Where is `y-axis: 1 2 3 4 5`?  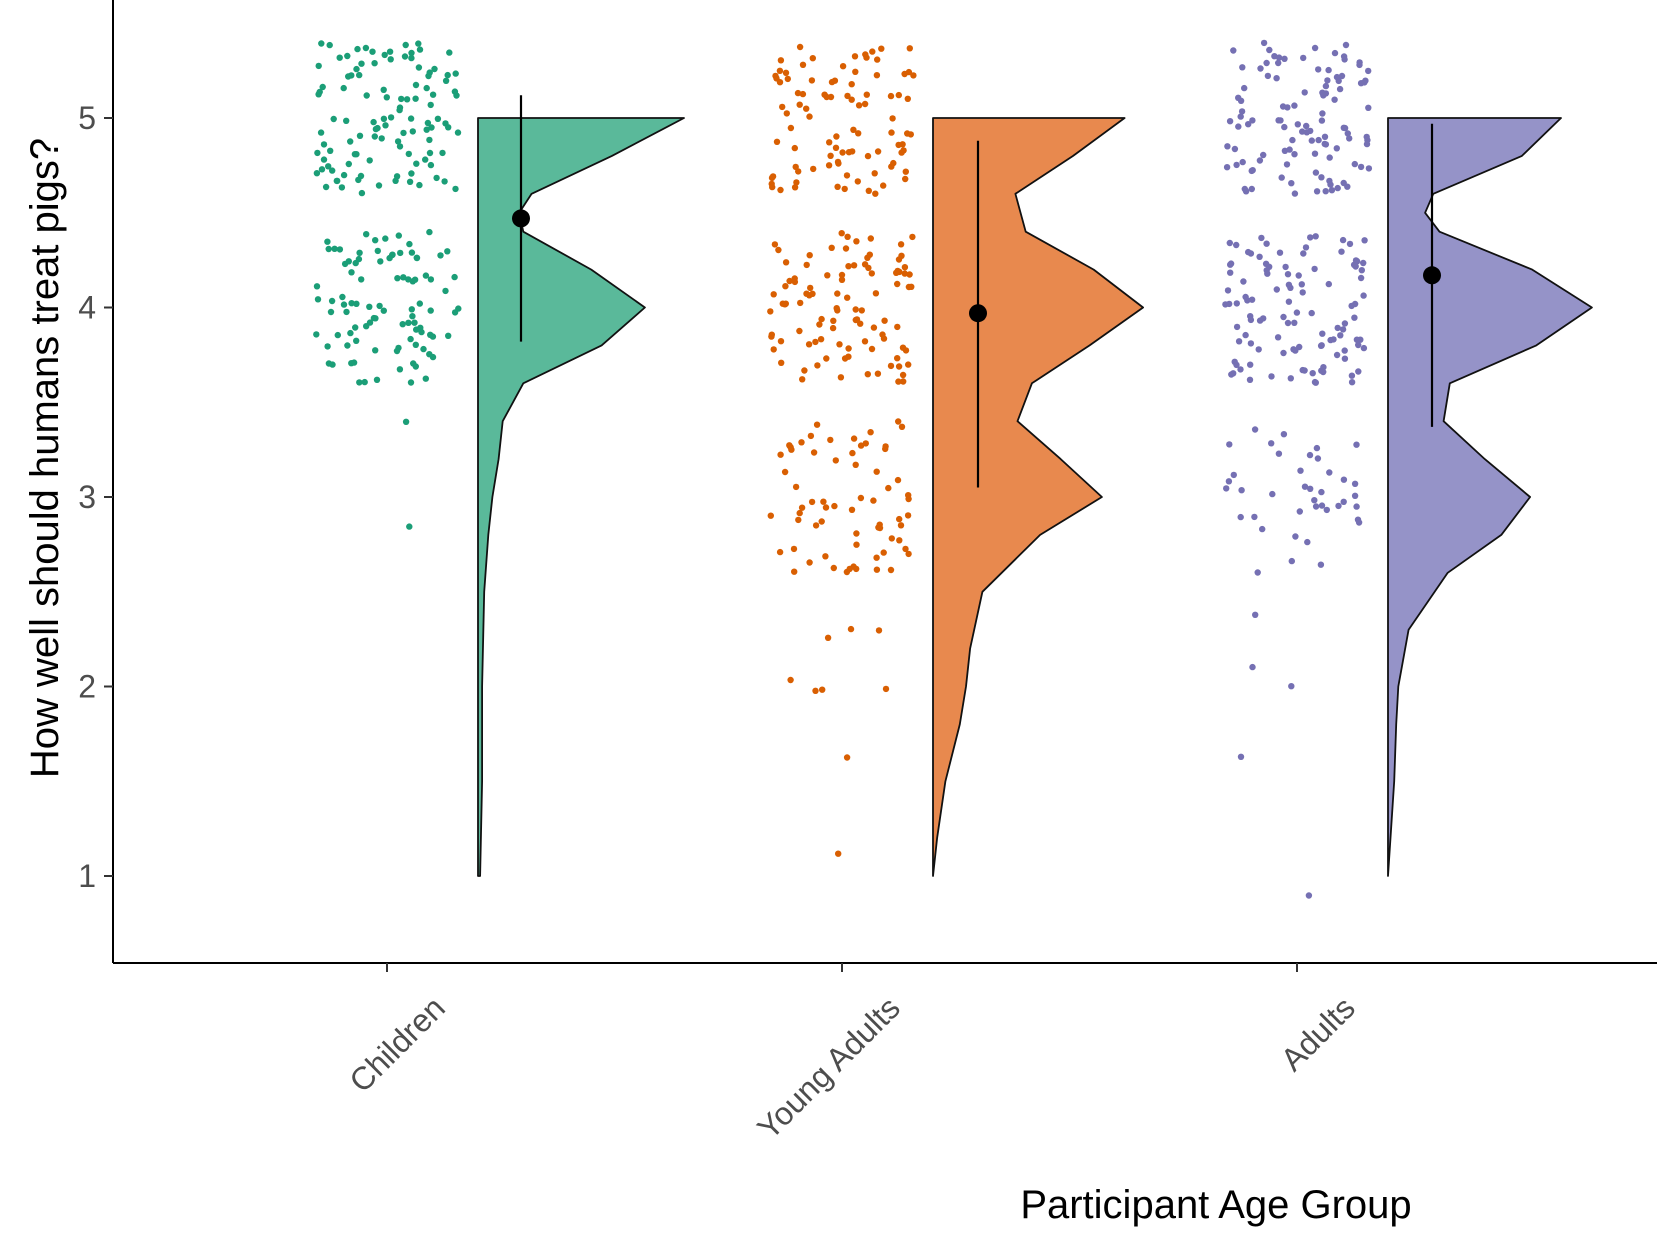
y-axis: 1 2 3 4 5 is located at coordinates (95, 497).